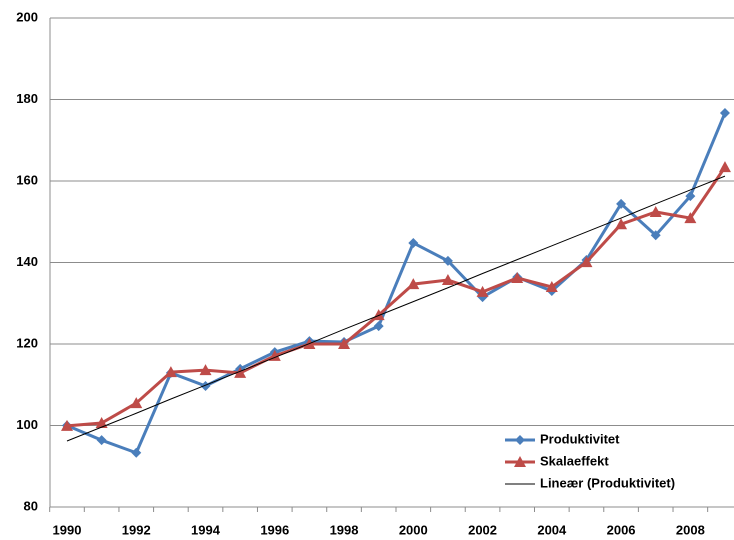 The width and height of the screenshot is (734, 540). I want to click on legend-label: Produktivitet, so click(580, 438).